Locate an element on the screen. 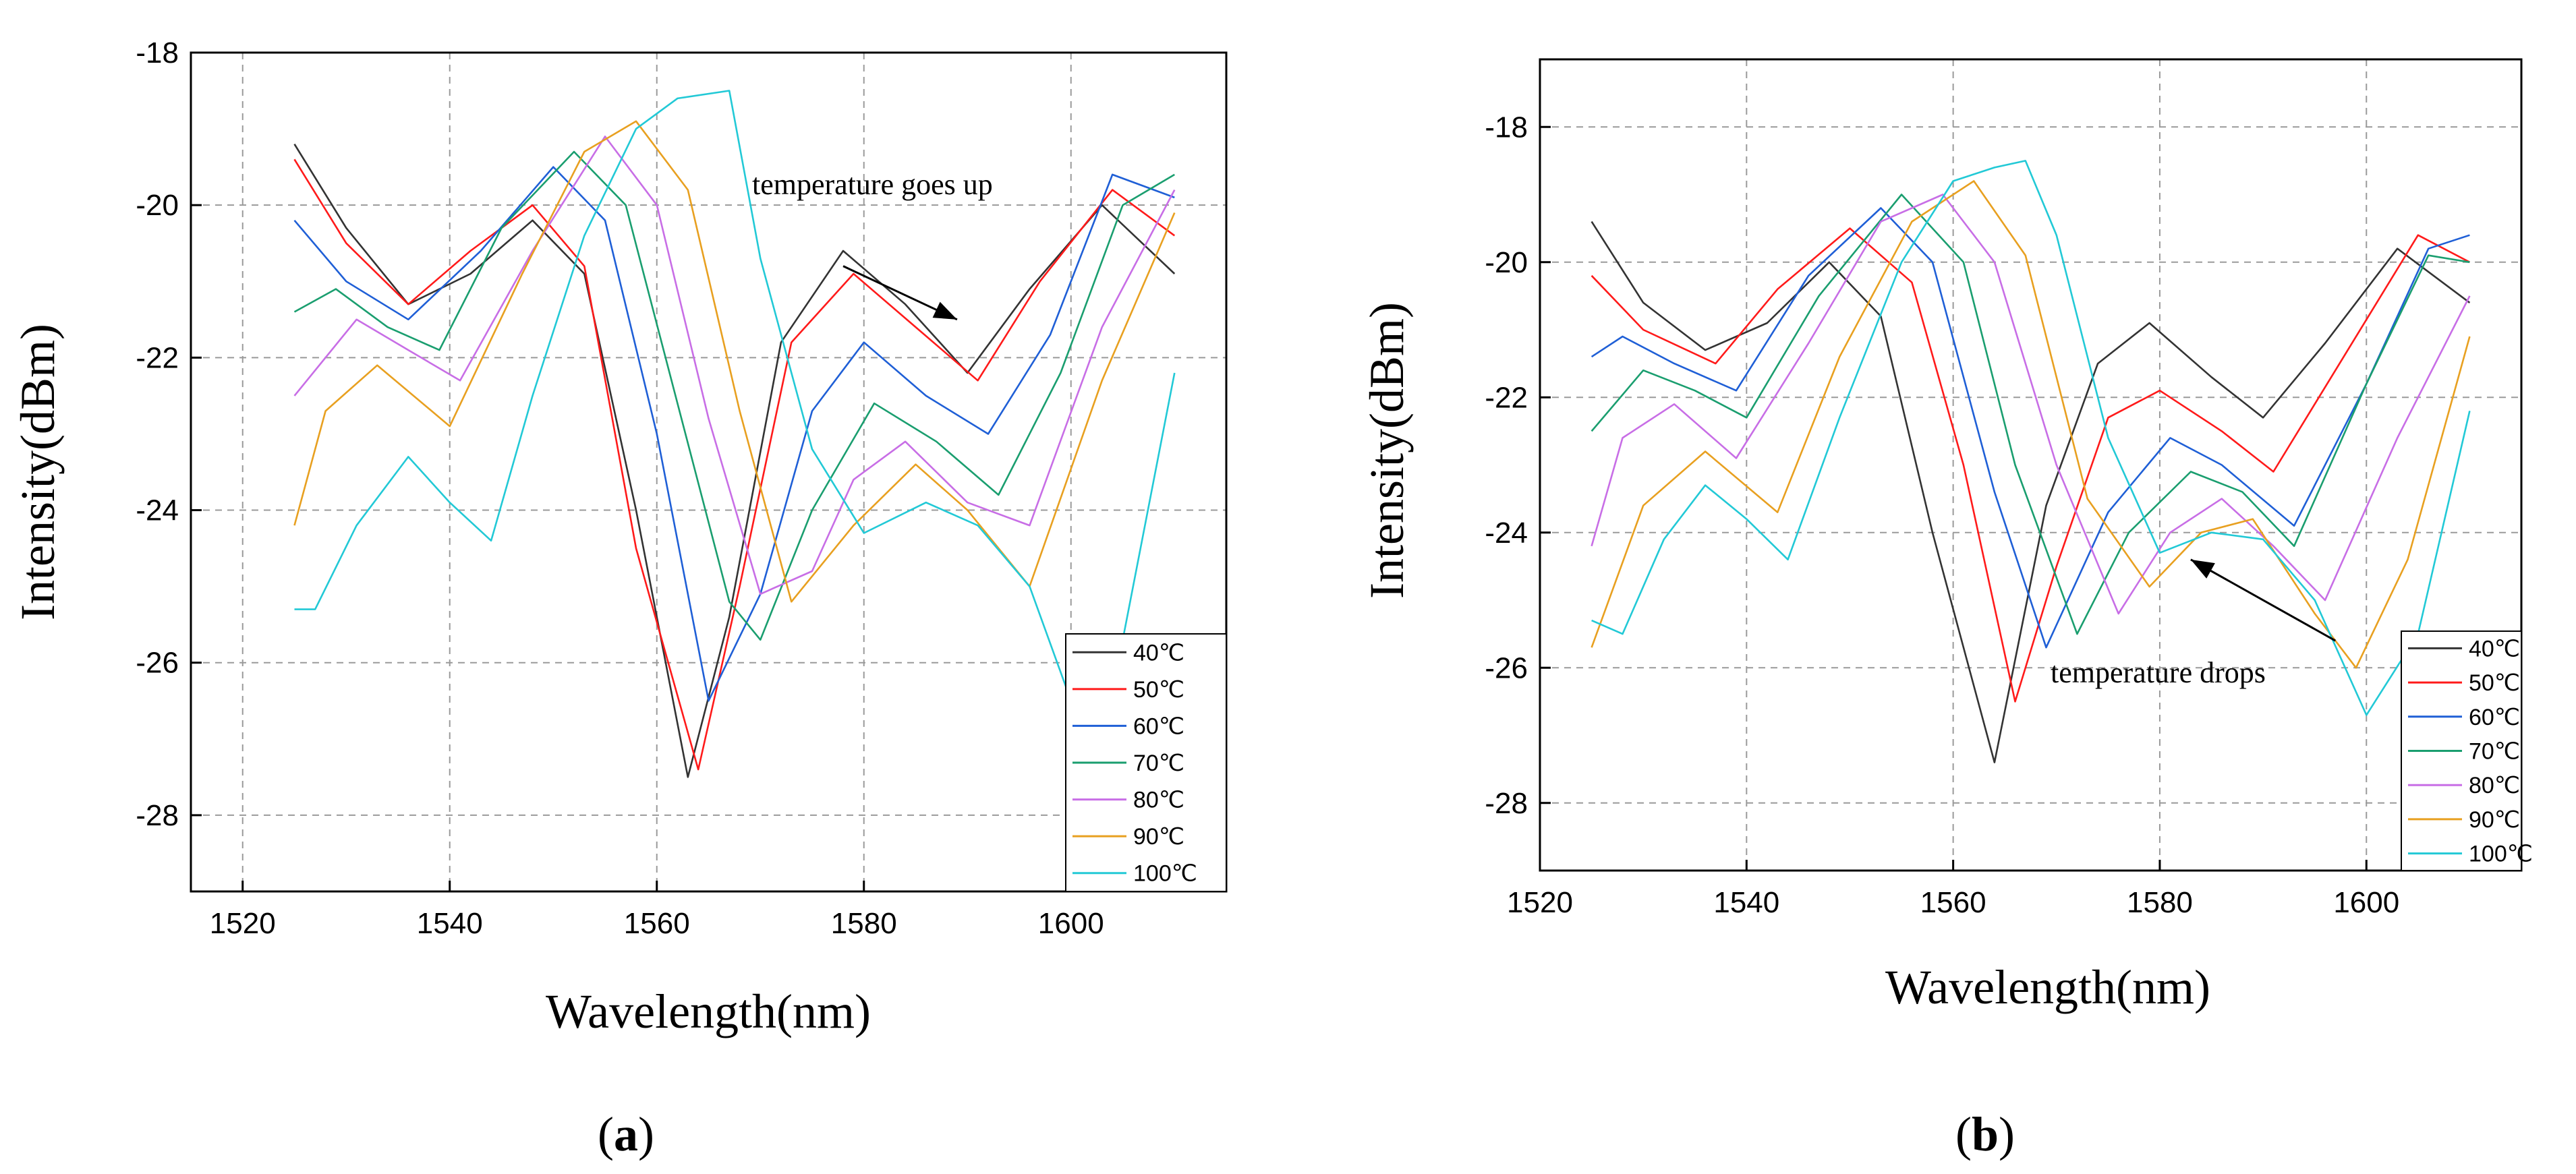  annotation-text: temperature drops is located at coordinates (2158, 672).